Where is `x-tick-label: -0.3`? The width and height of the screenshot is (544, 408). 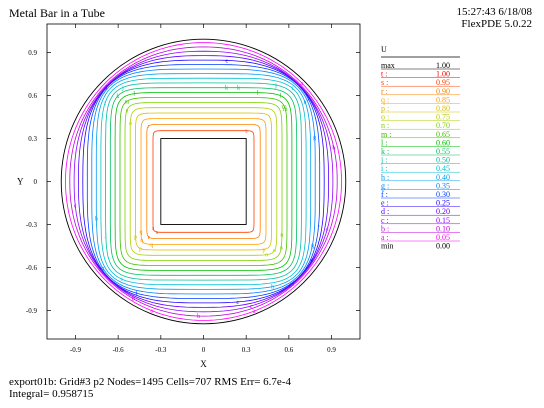 x-tick-label: -0.3 is located at coordinates (161, 350).